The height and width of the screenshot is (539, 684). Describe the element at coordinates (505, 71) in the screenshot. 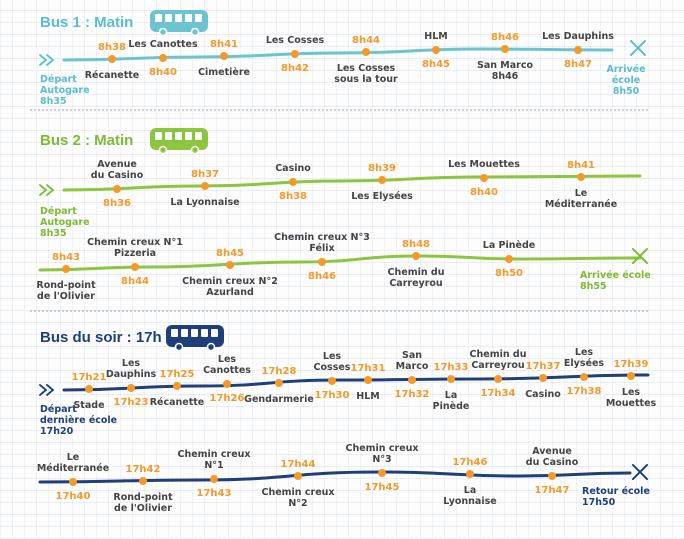

I see `stop-name: San Marco 8h46` at that location.